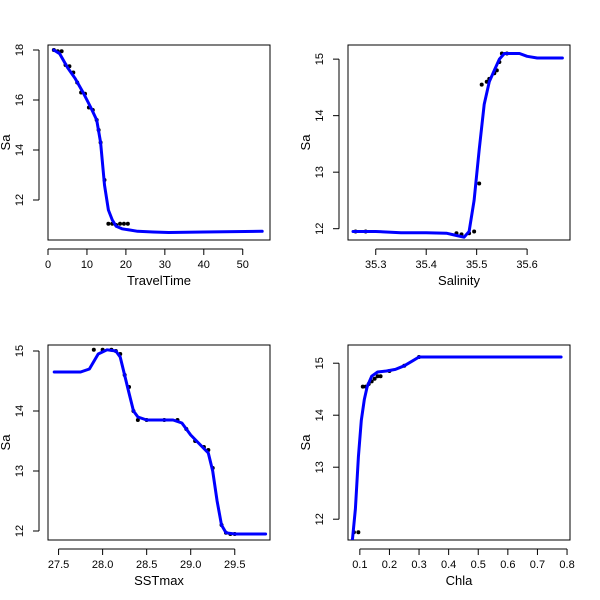 This screenshot has height=600, width=600. I want to click on x-axis-label: Chla, so click(460, 580).